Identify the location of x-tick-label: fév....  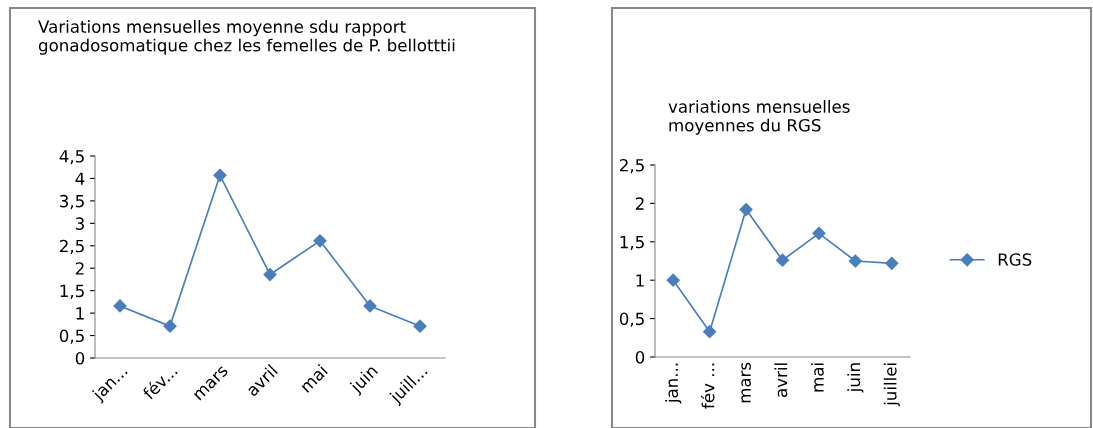
(159, 382).